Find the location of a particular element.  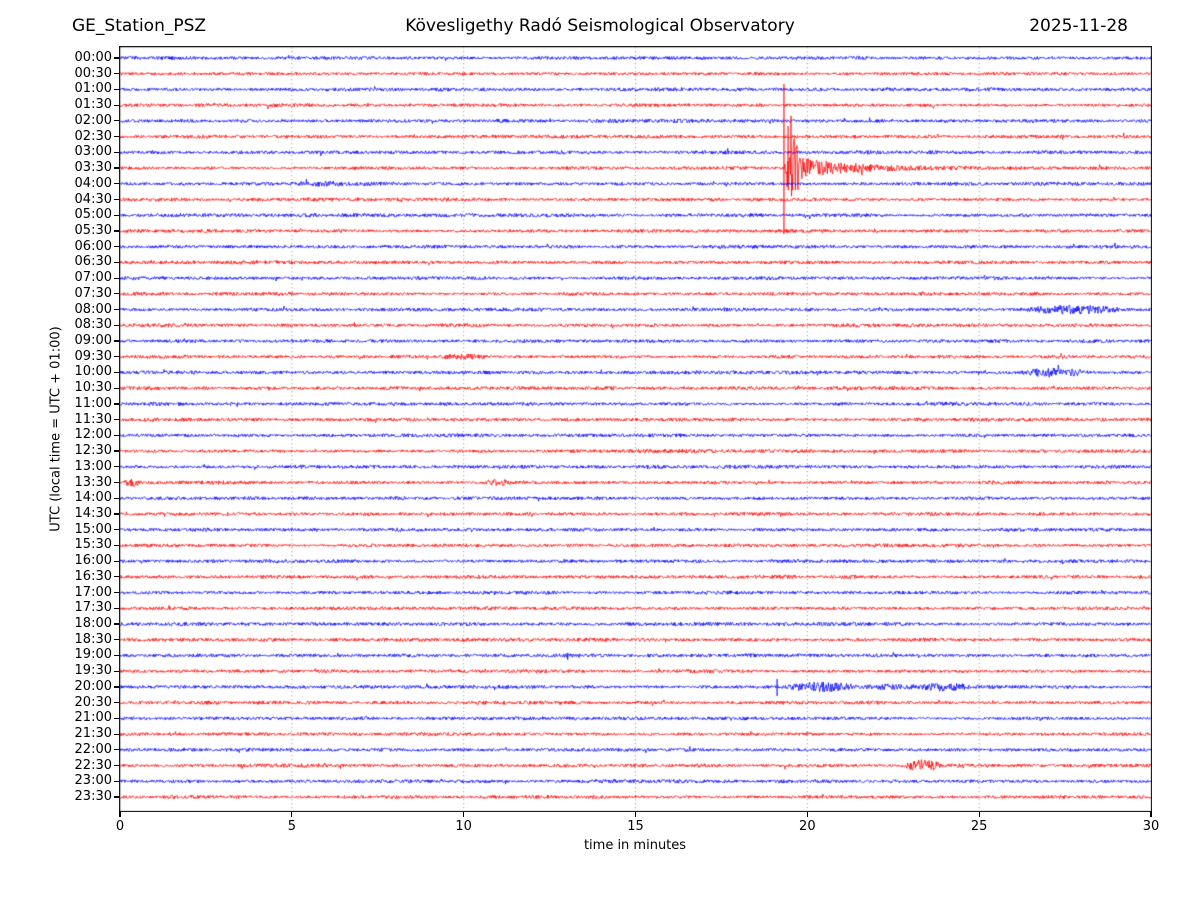

x-tick-label: 25 is located at coordinates (979, 826).